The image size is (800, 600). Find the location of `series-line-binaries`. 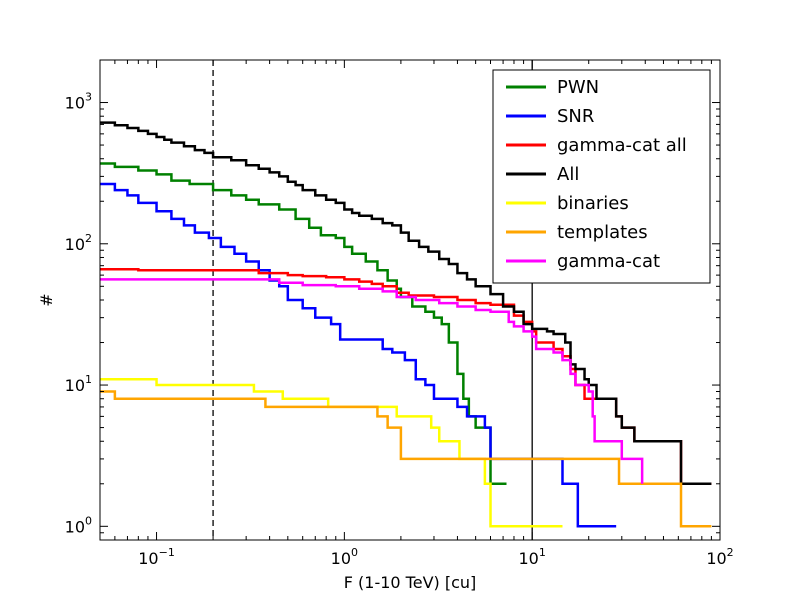

series-line-binaries is located at coordinates (331, 452).